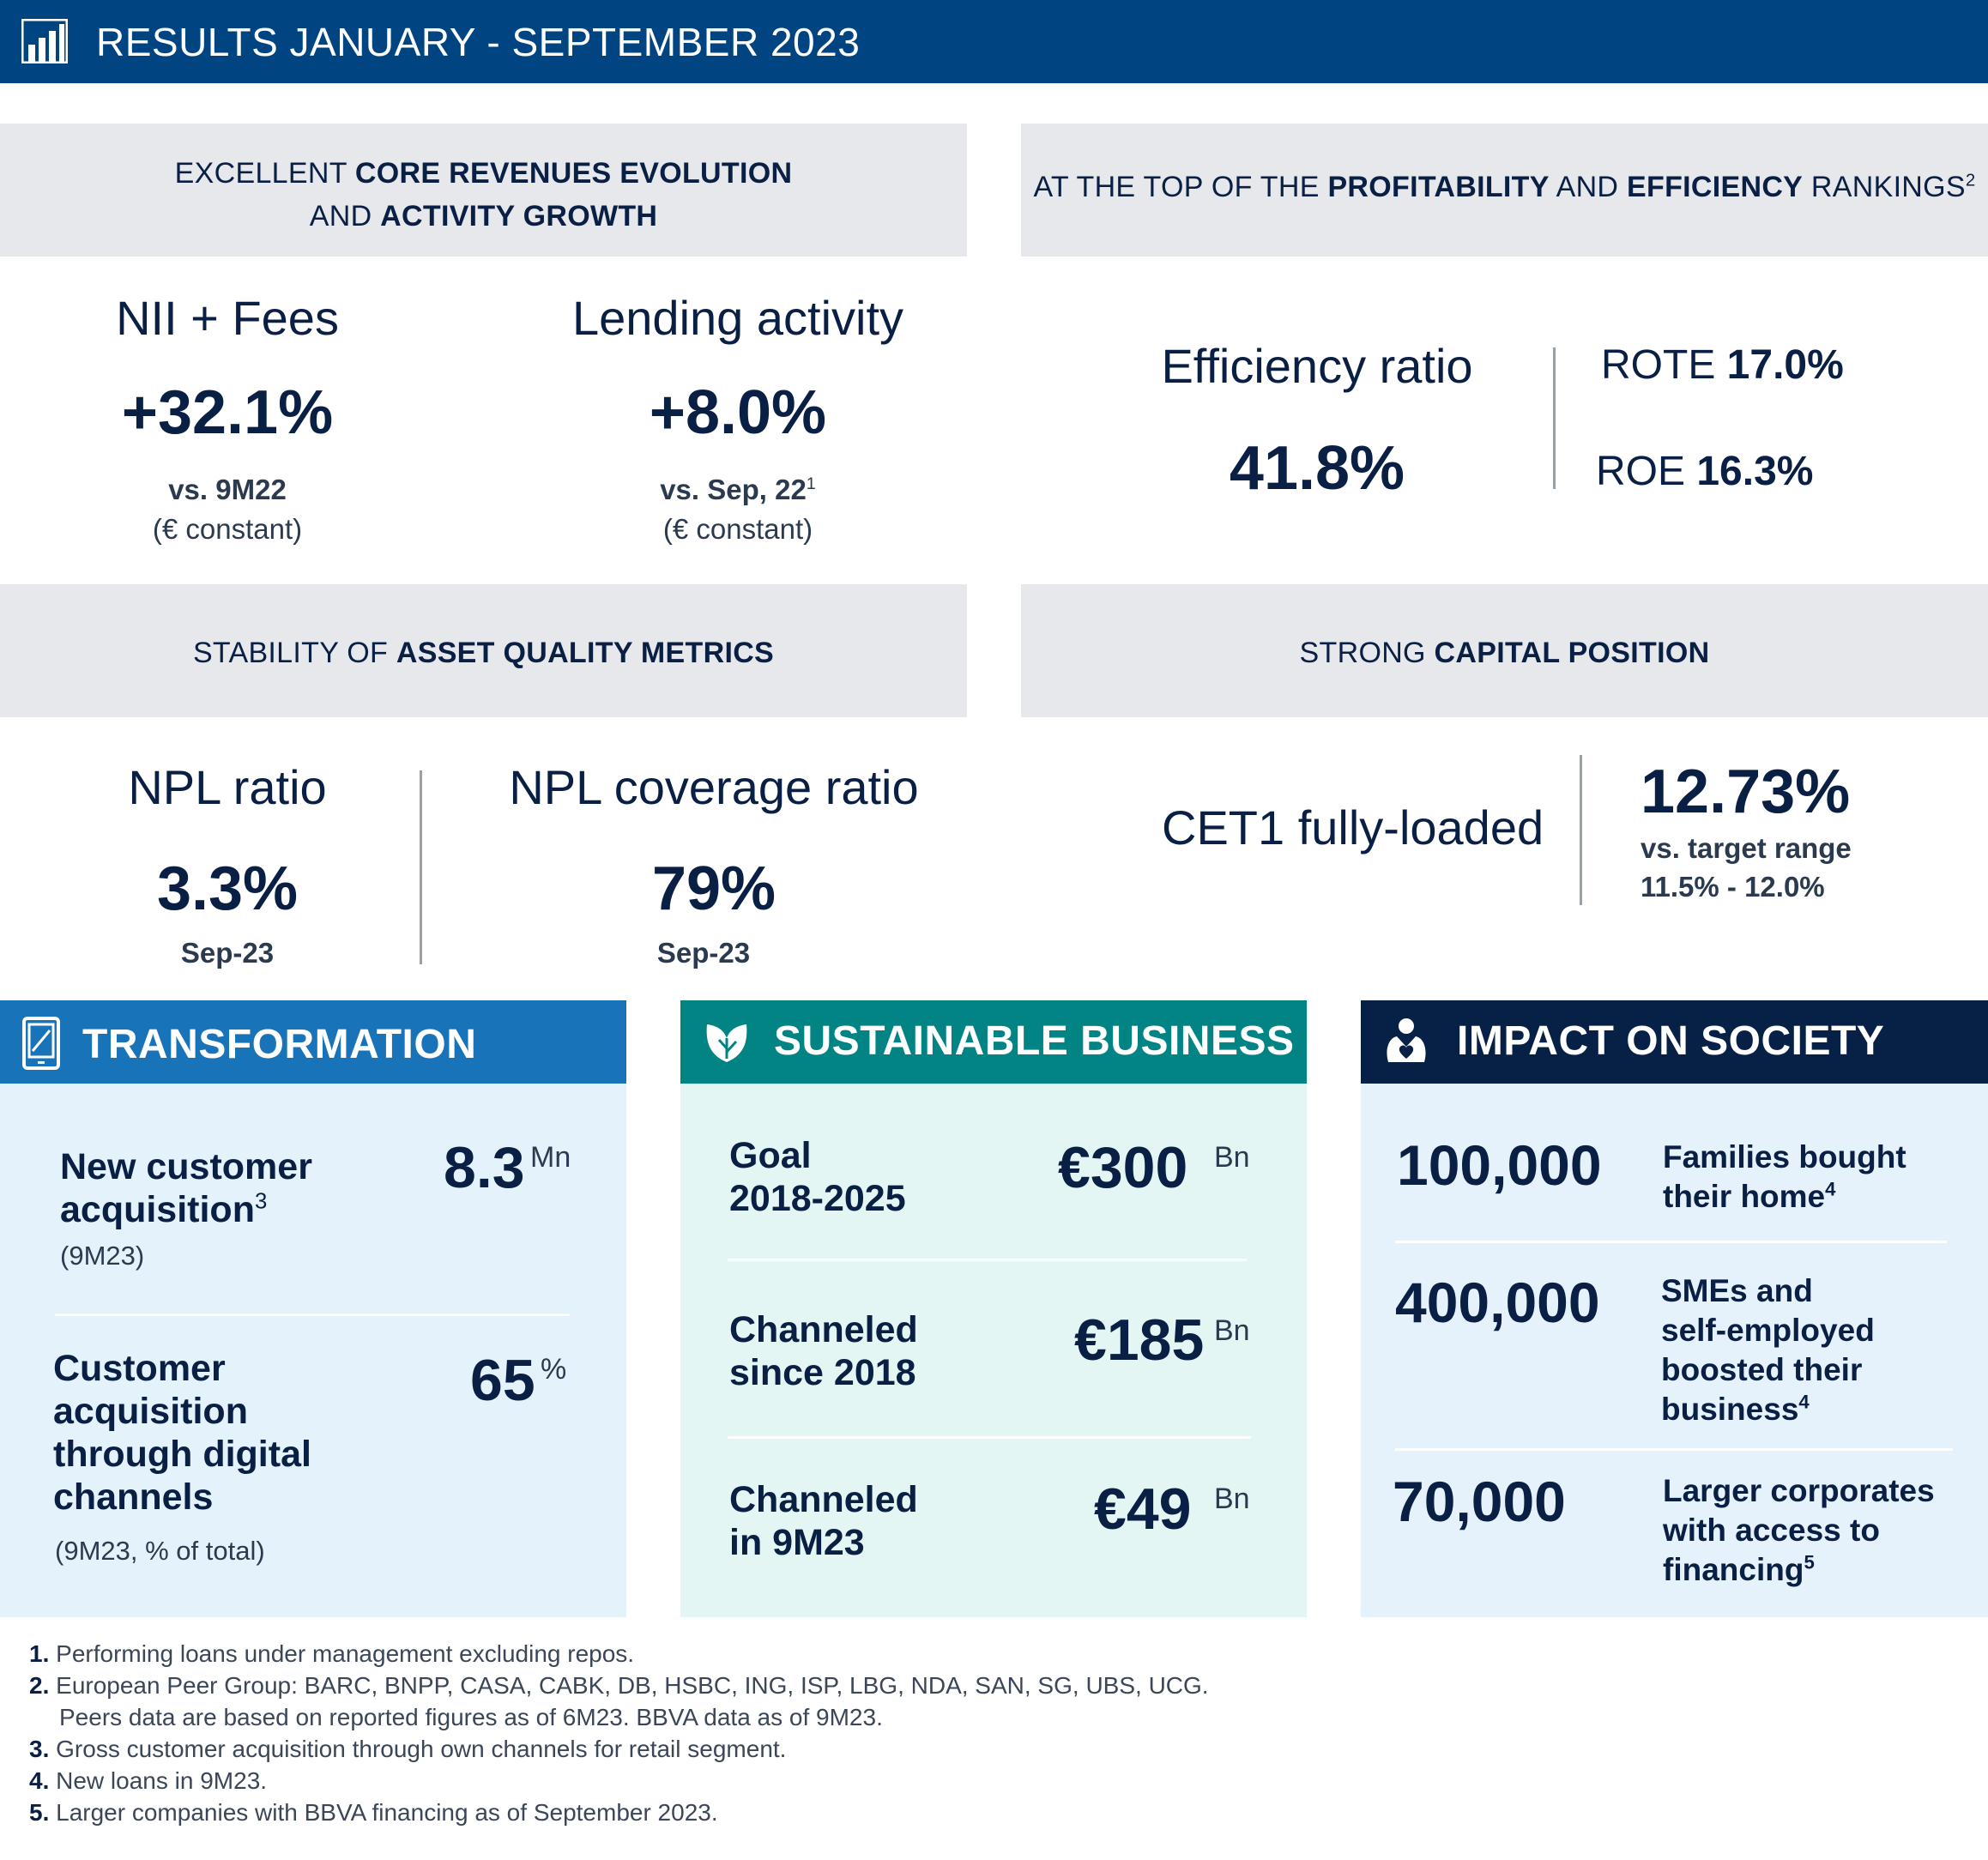 The image size is (1988, 1860). Describe the element at coordinates (1705, 471) in the screenshot. I see `roe-metric: ROE 16.3%` at that location.